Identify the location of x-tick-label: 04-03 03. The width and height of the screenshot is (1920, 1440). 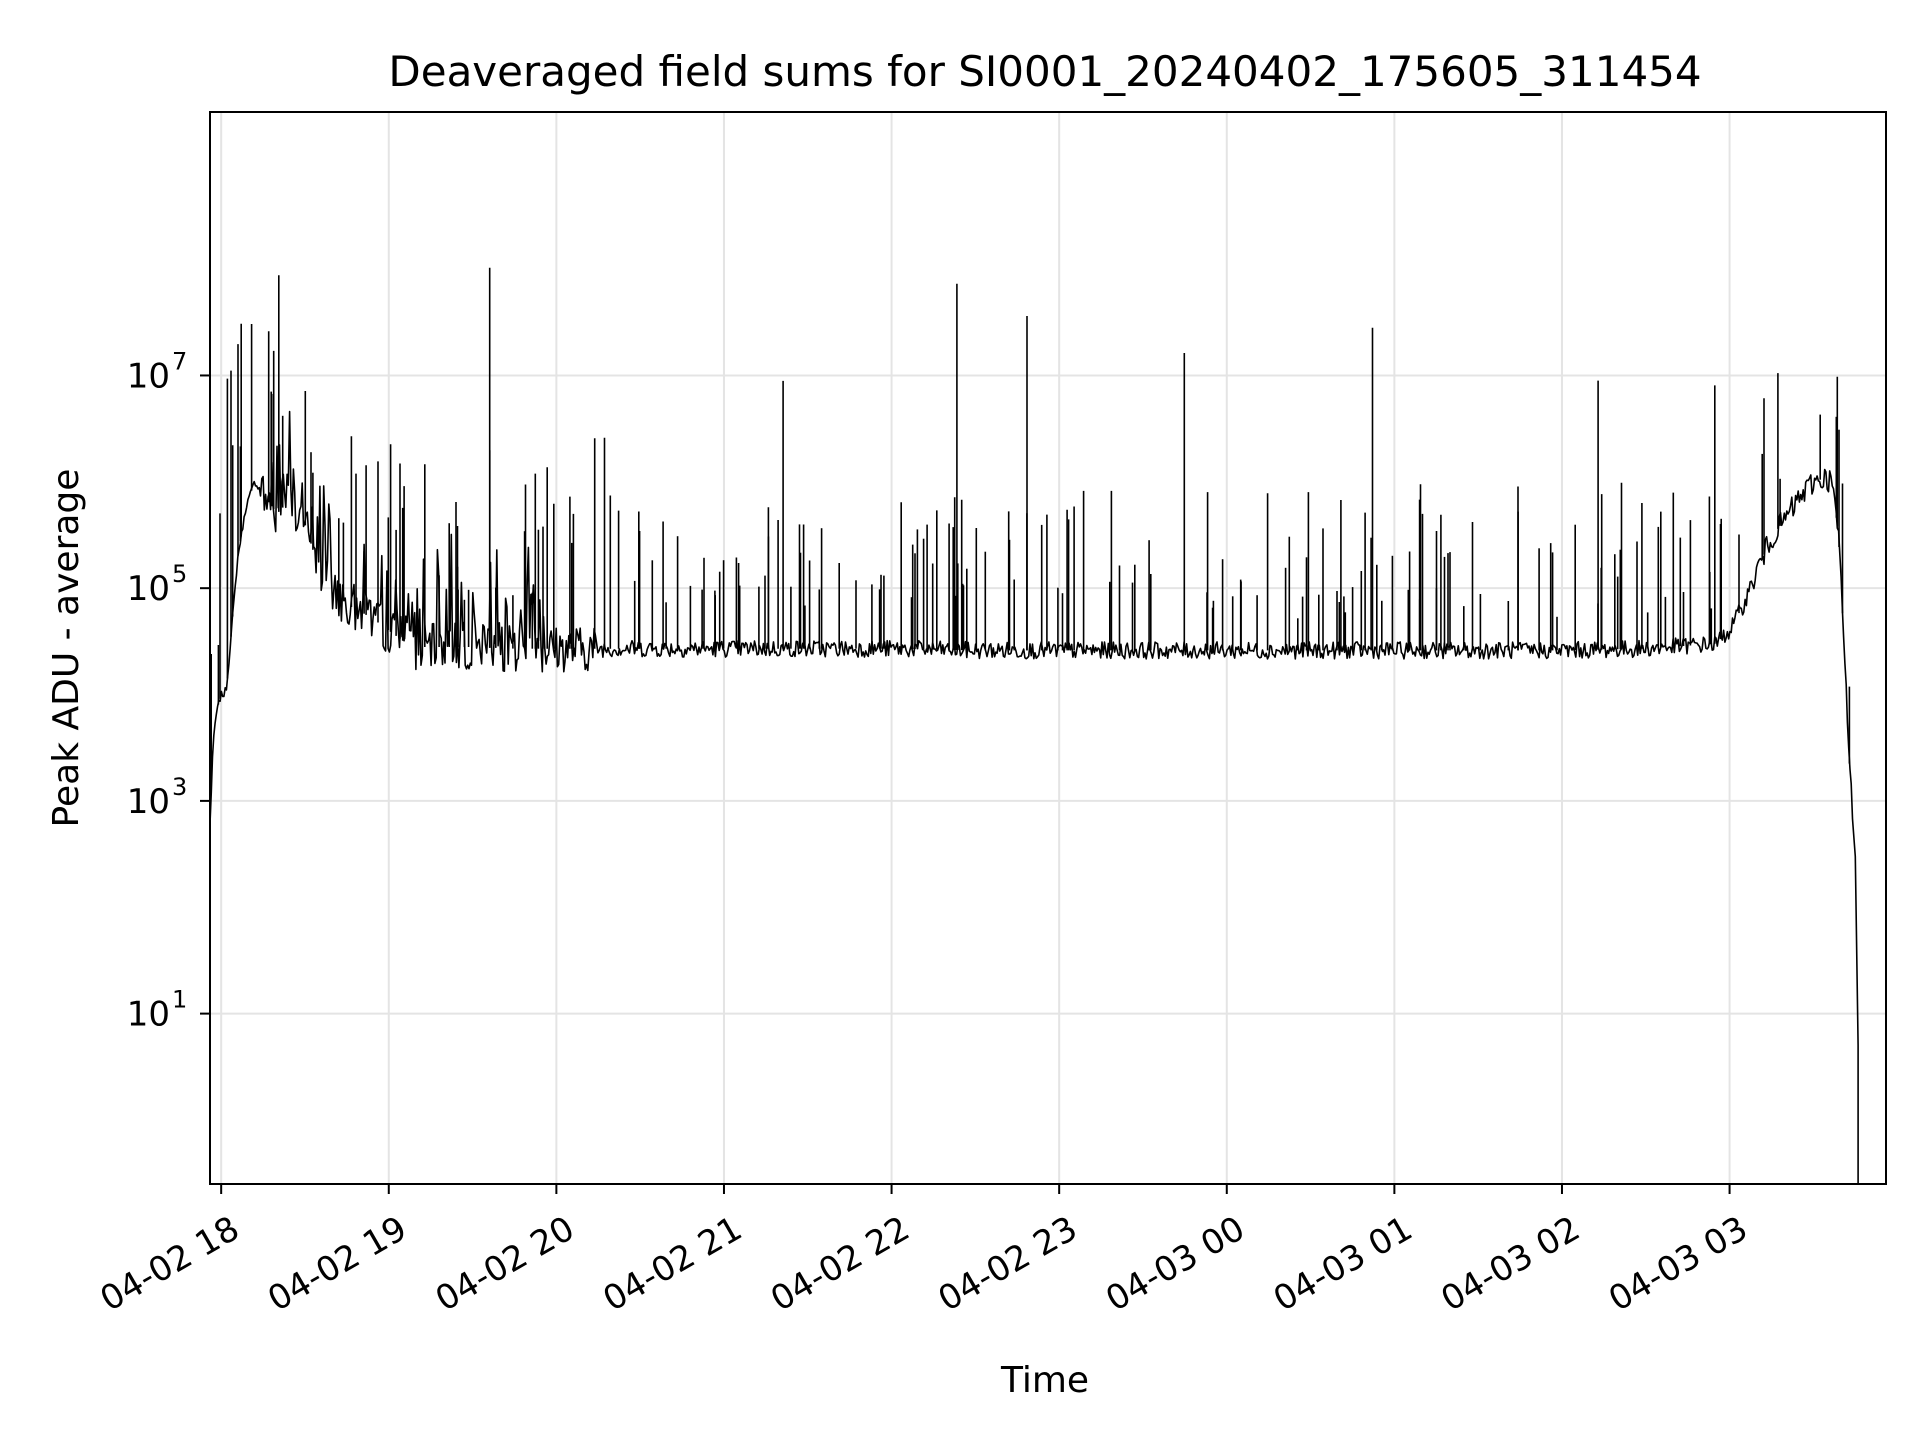
(1678, 1264).